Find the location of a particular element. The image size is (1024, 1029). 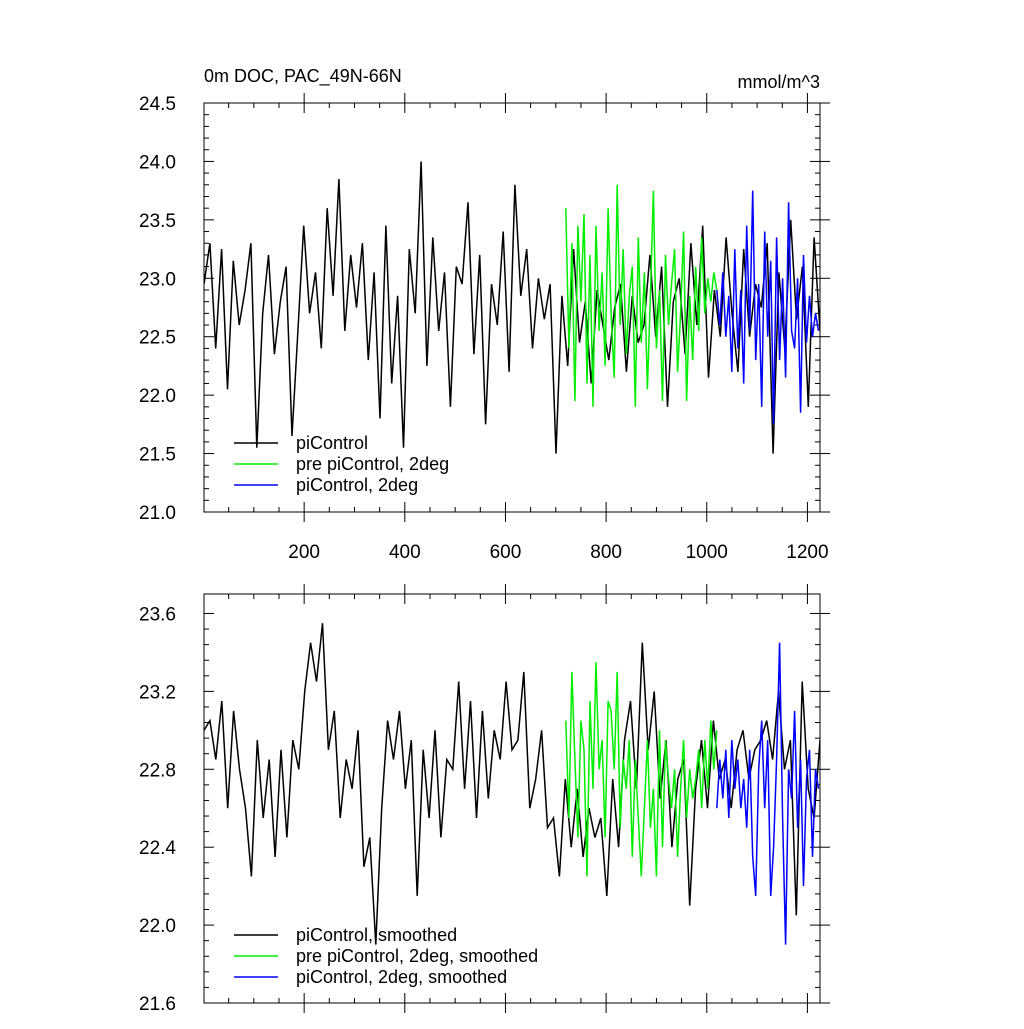

y-tick-label: 22.4 is located at coordinates (157, 848).